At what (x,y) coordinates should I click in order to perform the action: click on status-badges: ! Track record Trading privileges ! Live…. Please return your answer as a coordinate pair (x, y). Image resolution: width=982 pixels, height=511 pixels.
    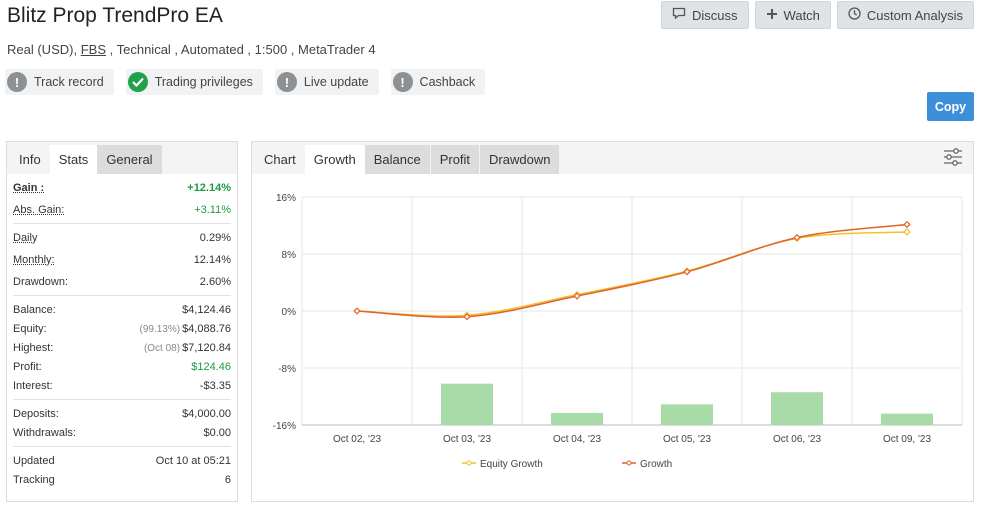
    Looking at the image, I should click on (245, 82).